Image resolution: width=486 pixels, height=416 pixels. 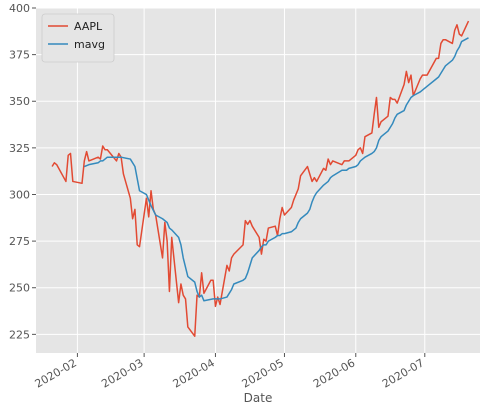 What do you see at coordinates (258, 398) in the screenshot?
I see `x-axis-label: Date` at bounding box center [258, 398].